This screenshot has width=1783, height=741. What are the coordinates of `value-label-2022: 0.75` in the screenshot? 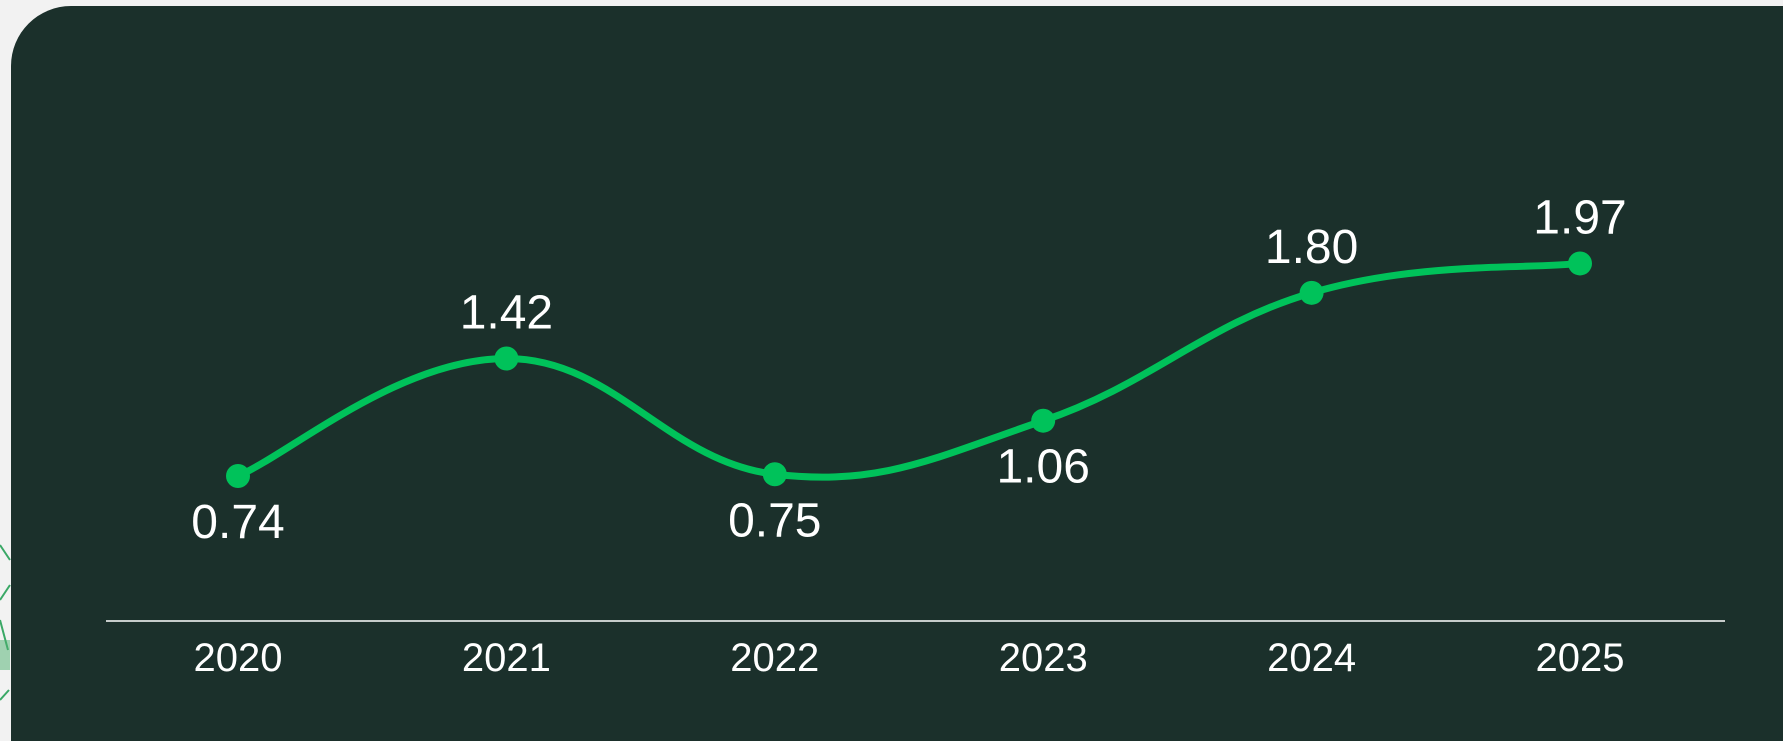 It's located at (774, 520).